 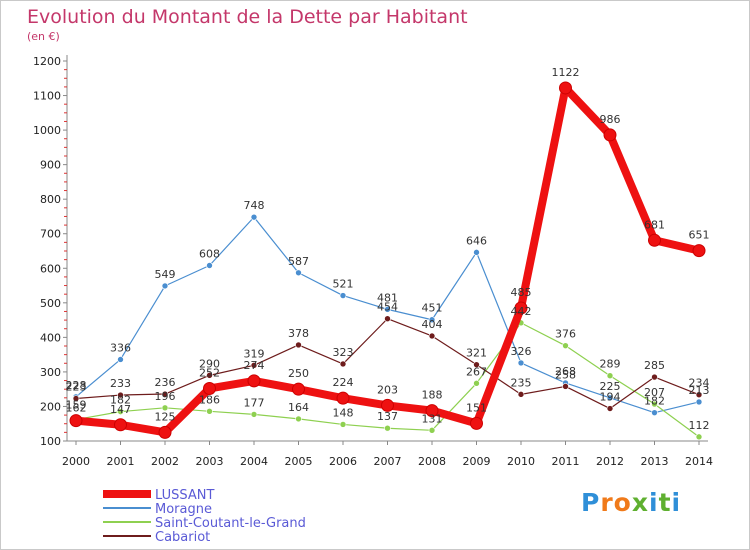 What do you see at coordinates (699, 390) in the screenshot?
I see `data-label: 213` at bounding box center [699, 390].